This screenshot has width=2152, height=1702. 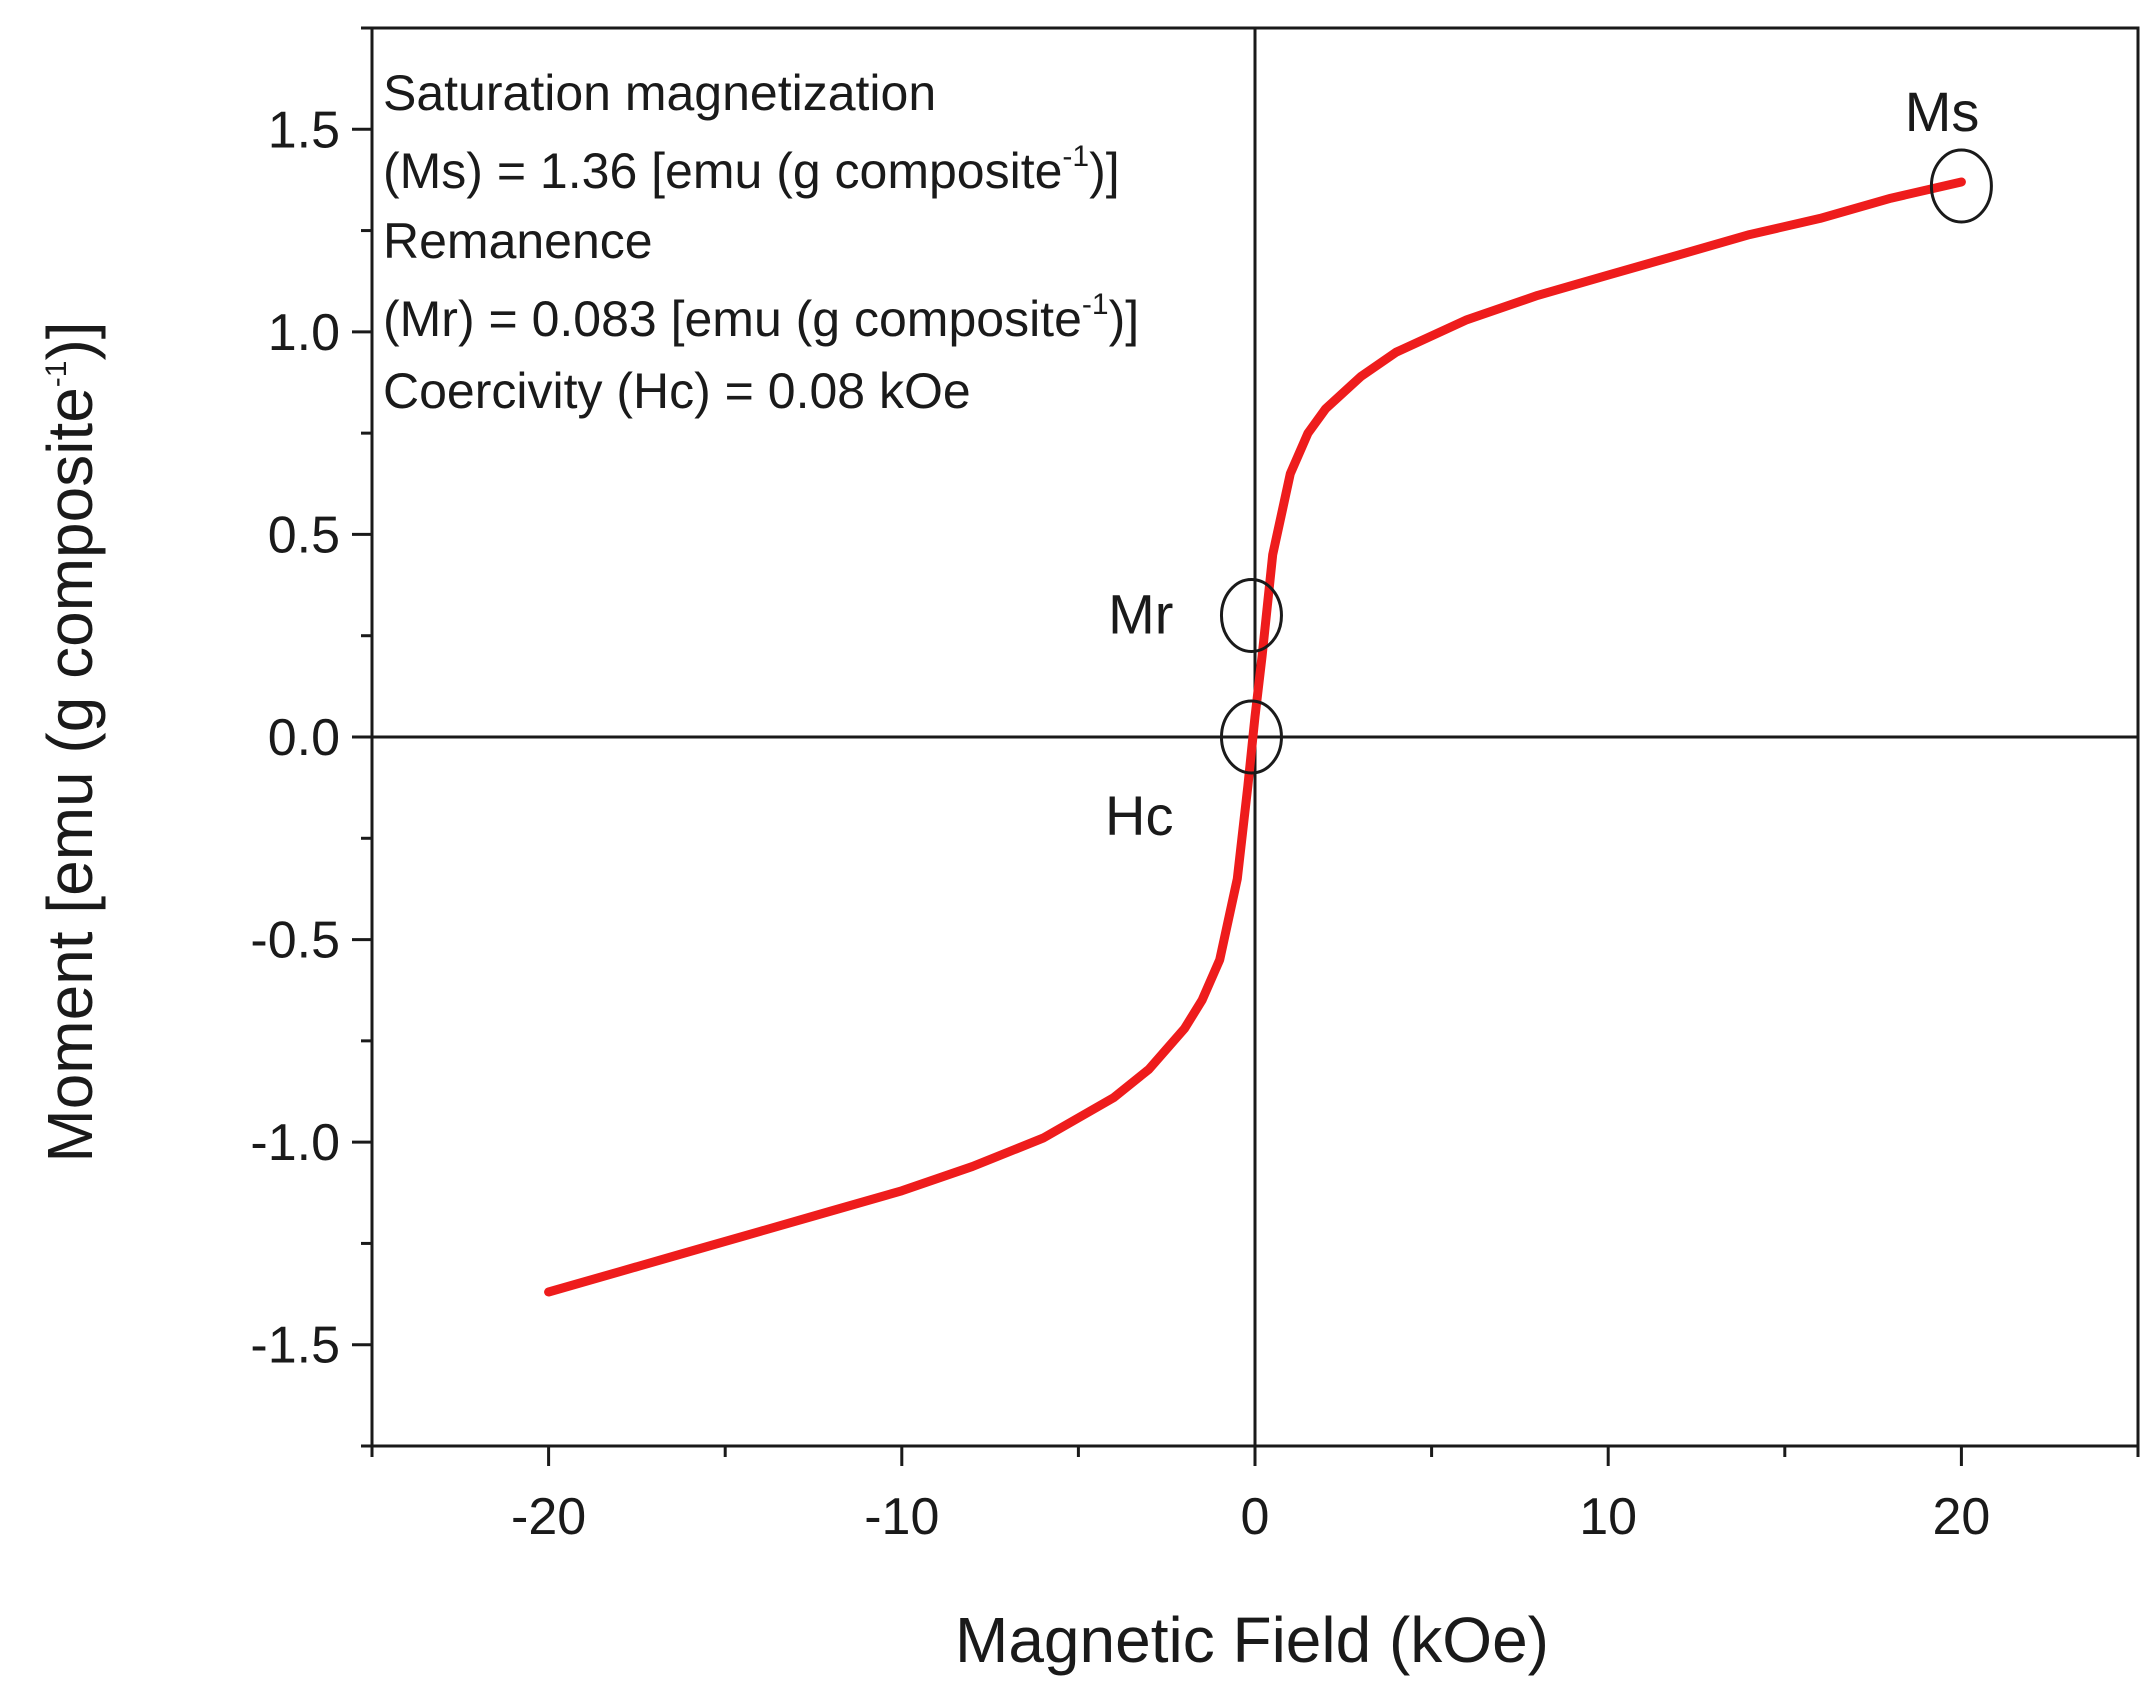 I want to click on y-tick-label: 1.0, so click(x=304, y=333).